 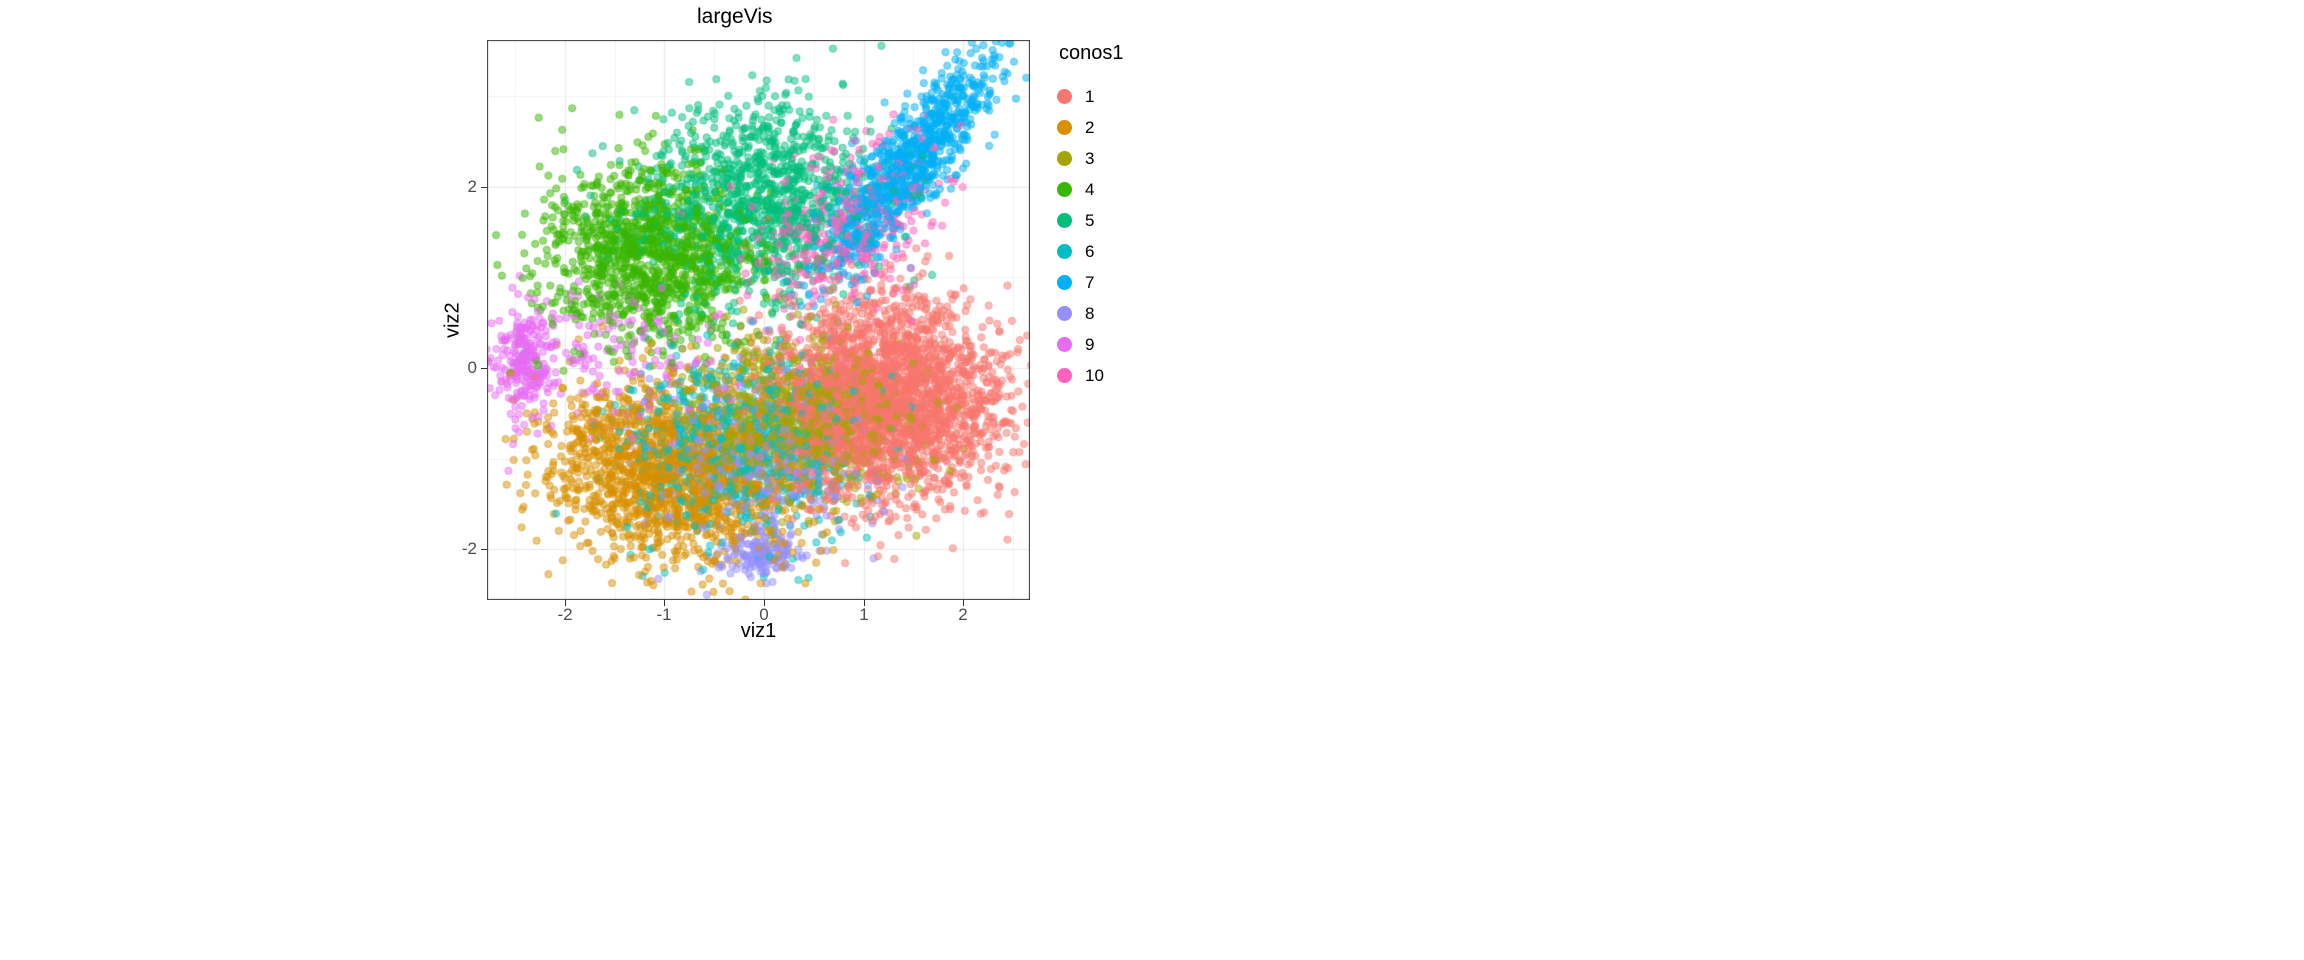 What do you see at coordinates (664, 614) in the screenshot?
I see `x-tick-label: -1` at bounding box center [664, 614].